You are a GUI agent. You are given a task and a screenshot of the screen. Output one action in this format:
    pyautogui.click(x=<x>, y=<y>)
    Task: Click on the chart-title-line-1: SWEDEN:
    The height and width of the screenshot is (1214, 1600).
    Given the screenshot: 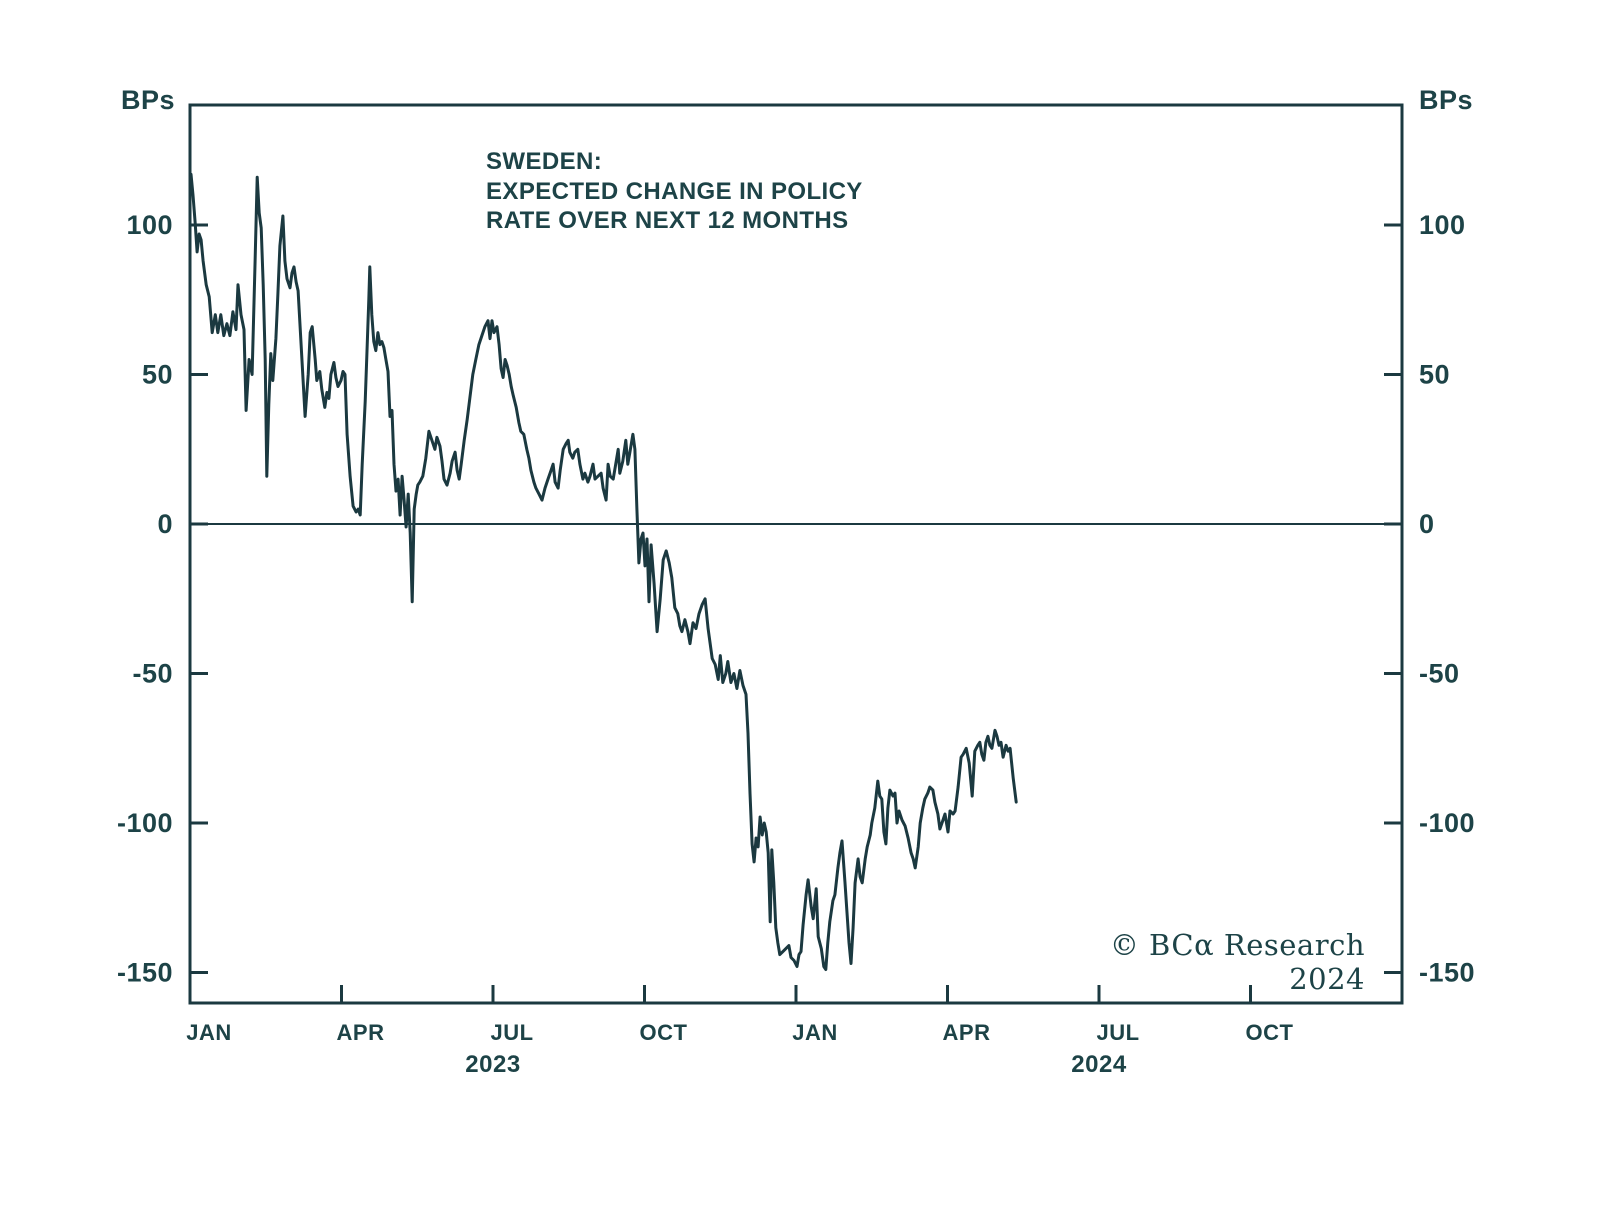 What is the action you would take?
    pyautogui.click(x=544, y=161)
    